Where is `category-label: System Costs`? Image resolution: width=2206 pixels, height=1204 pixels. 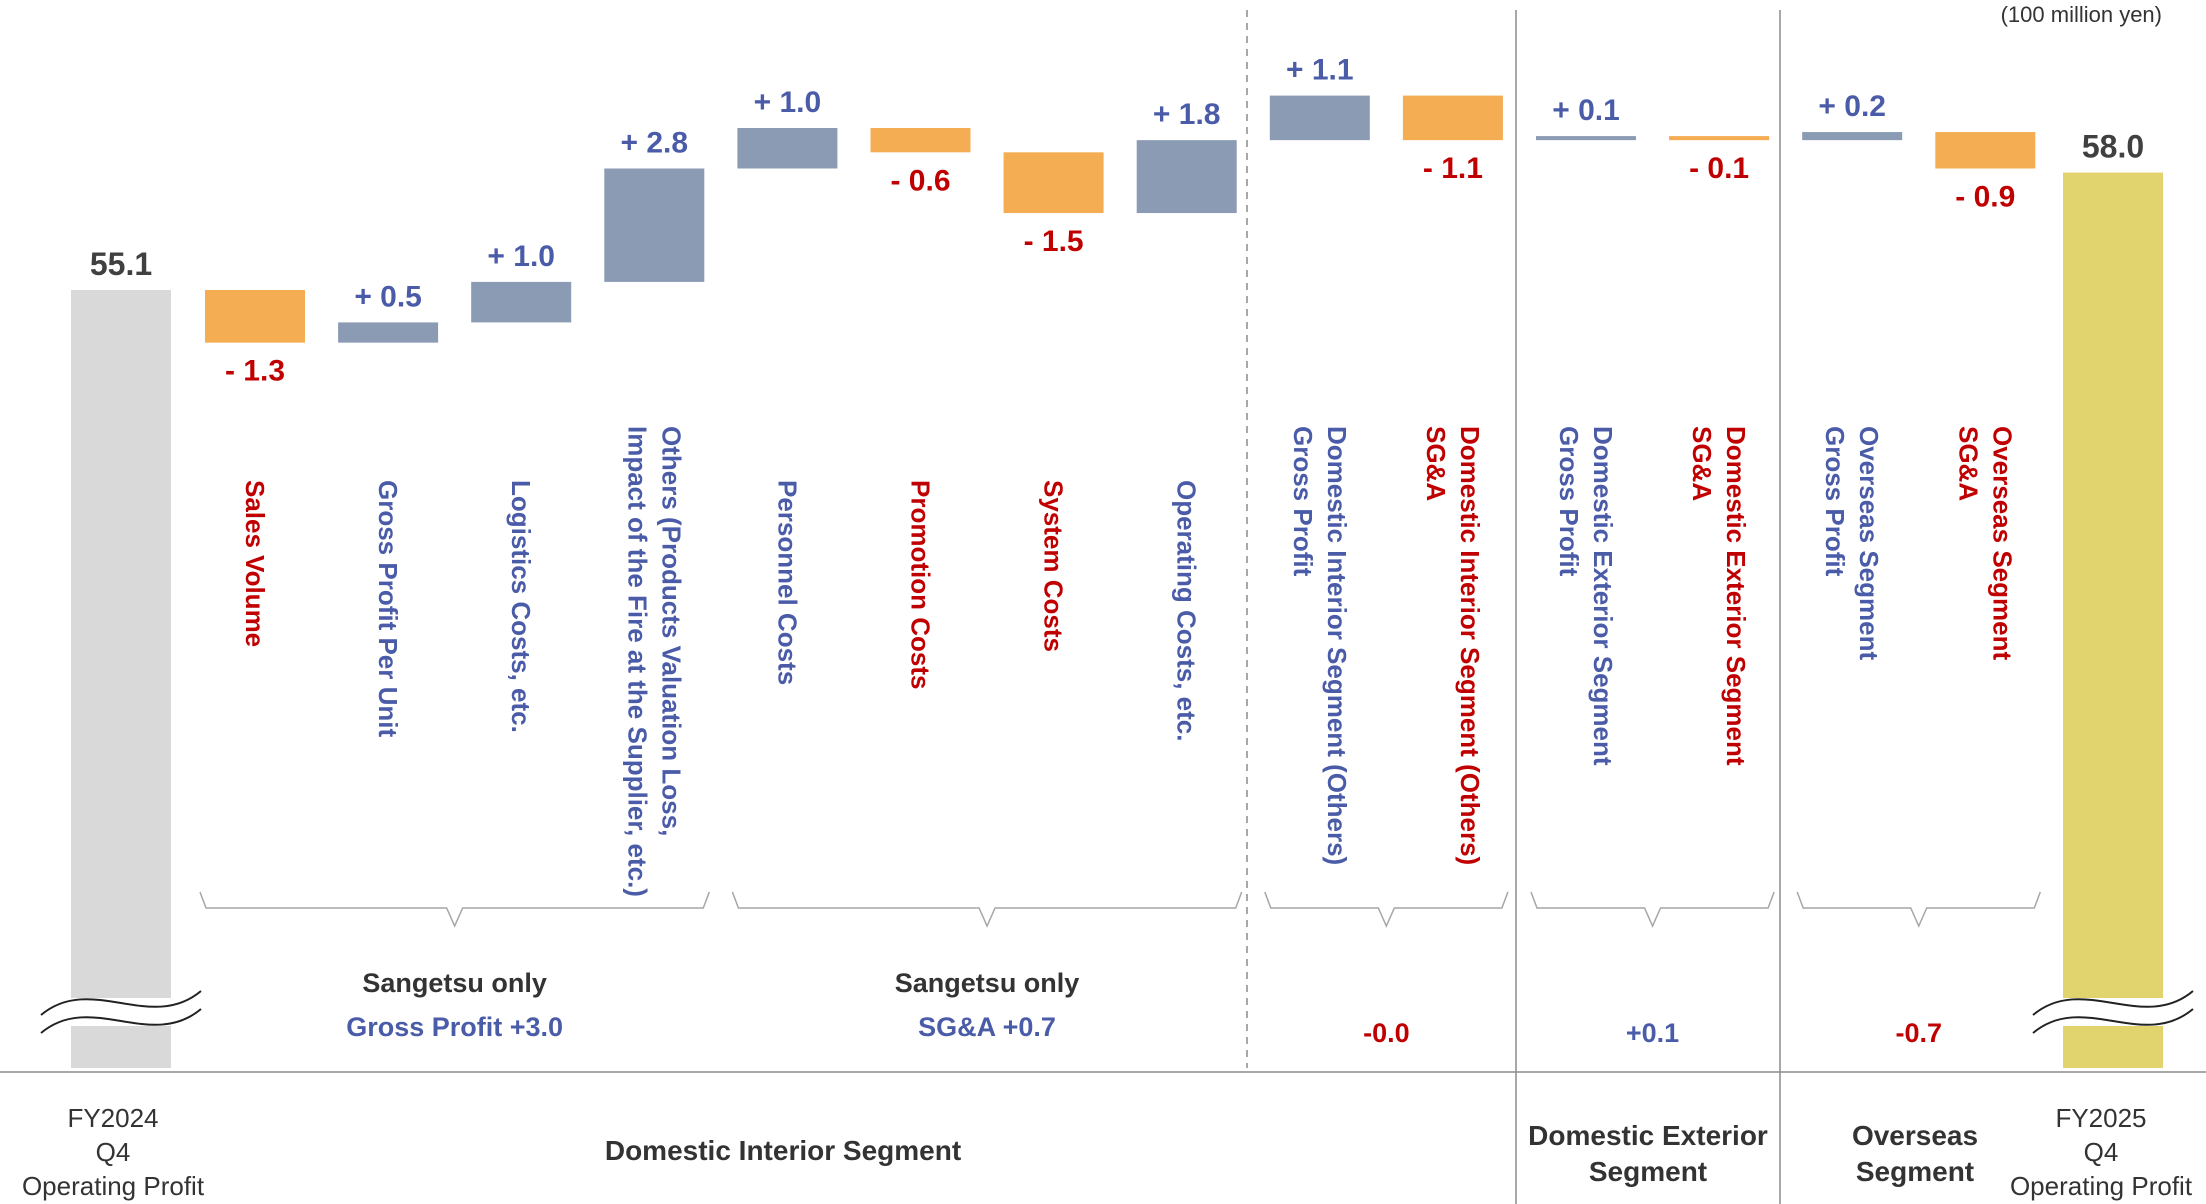 category-label: System Costs is located at coordinates (1054, 566).